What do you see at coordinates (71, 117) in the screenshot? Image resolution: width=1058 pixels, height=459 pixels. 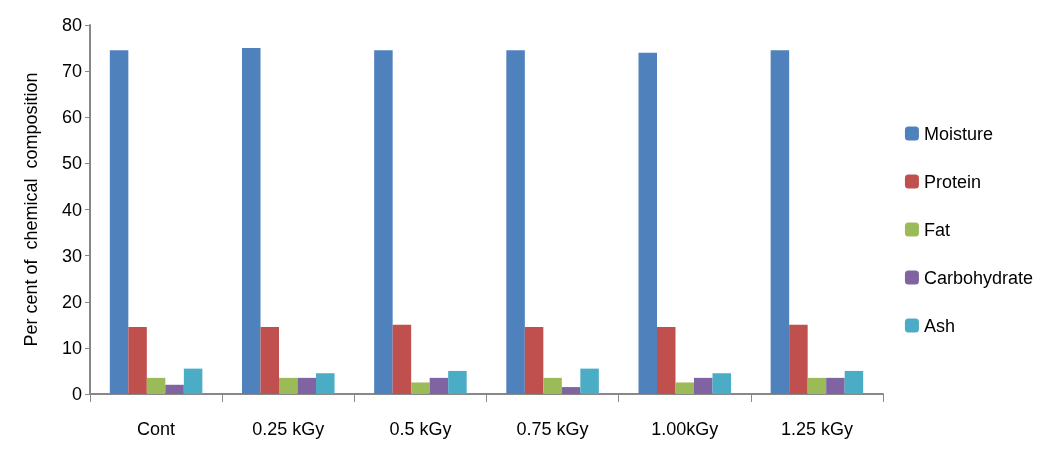 I see `y-tick-label: 60` at bounding box center [71, 117].